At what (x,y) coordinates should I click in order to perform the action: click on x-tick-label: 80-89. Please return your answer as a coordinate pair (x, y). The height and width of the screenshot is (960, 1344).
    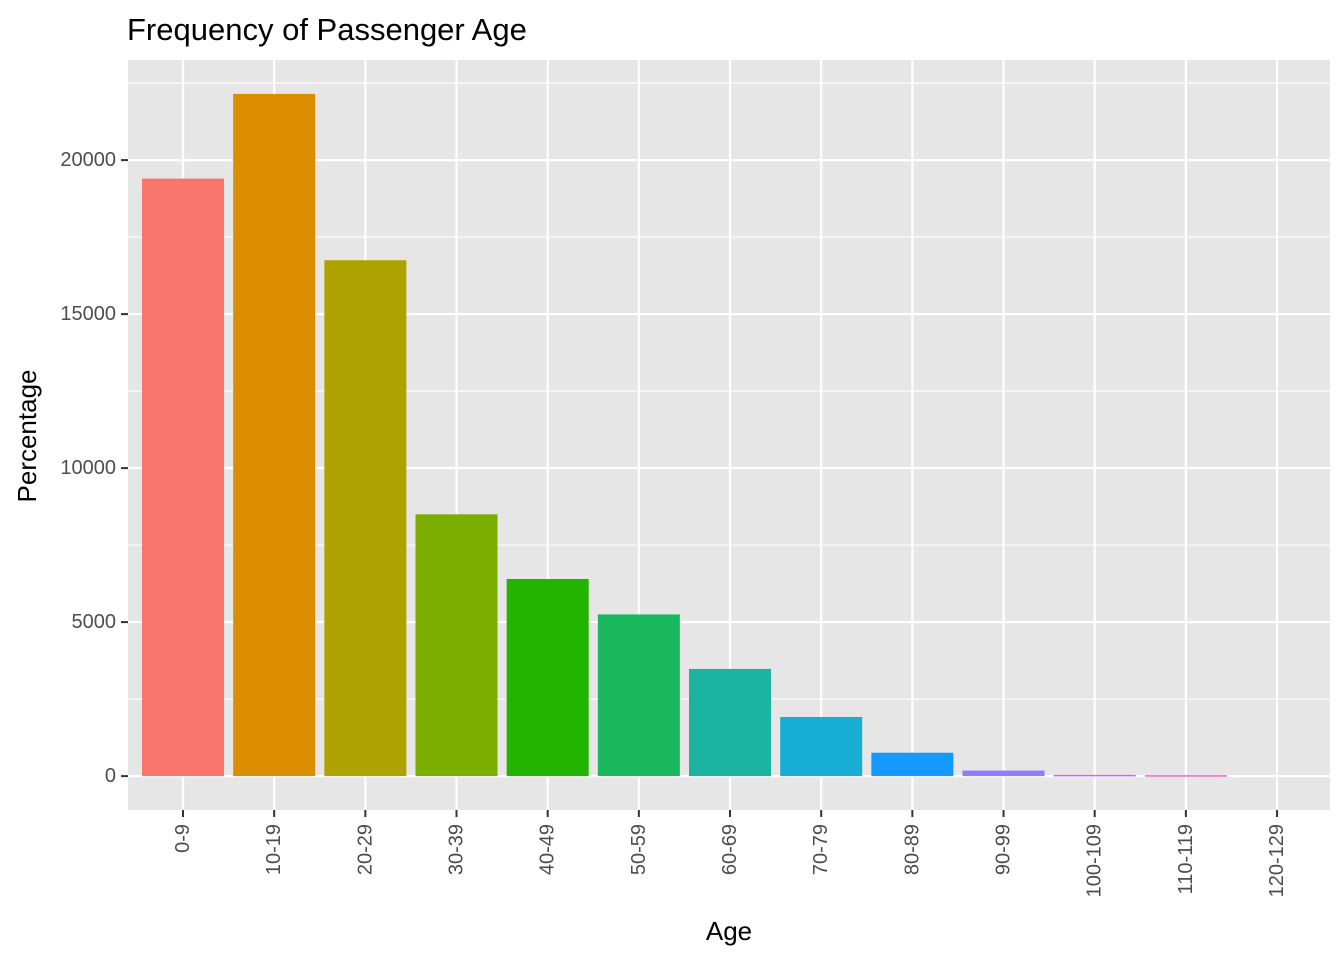
    Looking at the image, I should click on (912, 849).